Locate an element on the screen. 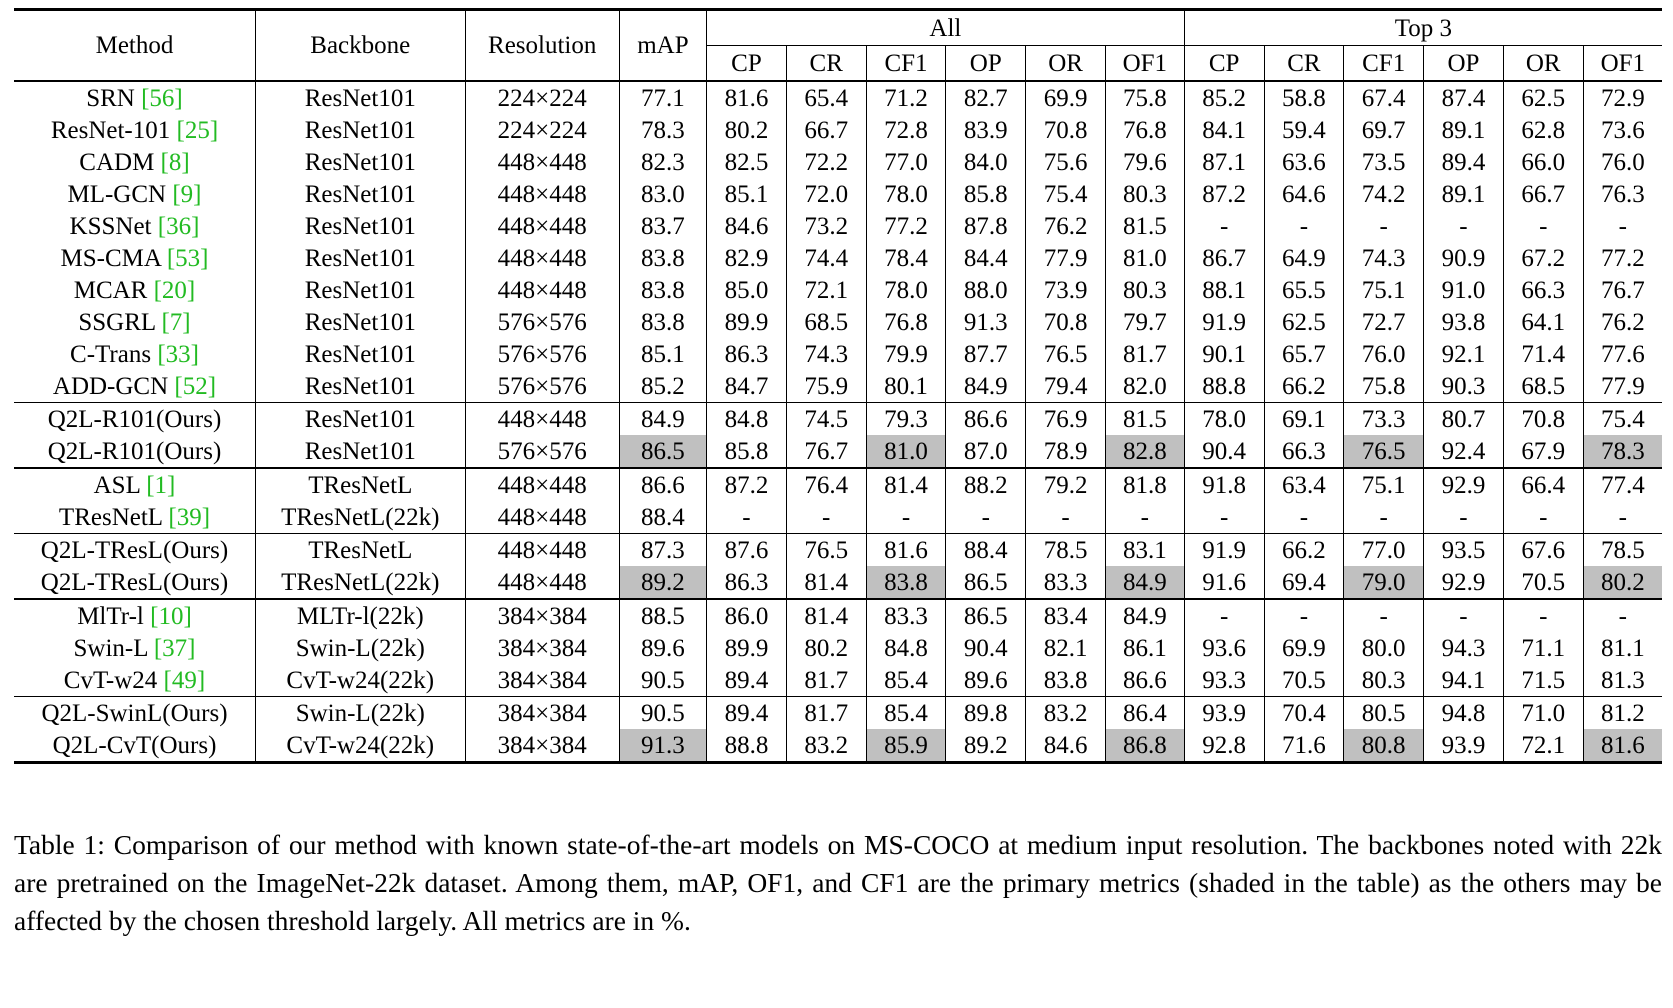 The height and width of the screenshot is (1008, 1673). citation-link: [39] is located at coordinates (189, 517).